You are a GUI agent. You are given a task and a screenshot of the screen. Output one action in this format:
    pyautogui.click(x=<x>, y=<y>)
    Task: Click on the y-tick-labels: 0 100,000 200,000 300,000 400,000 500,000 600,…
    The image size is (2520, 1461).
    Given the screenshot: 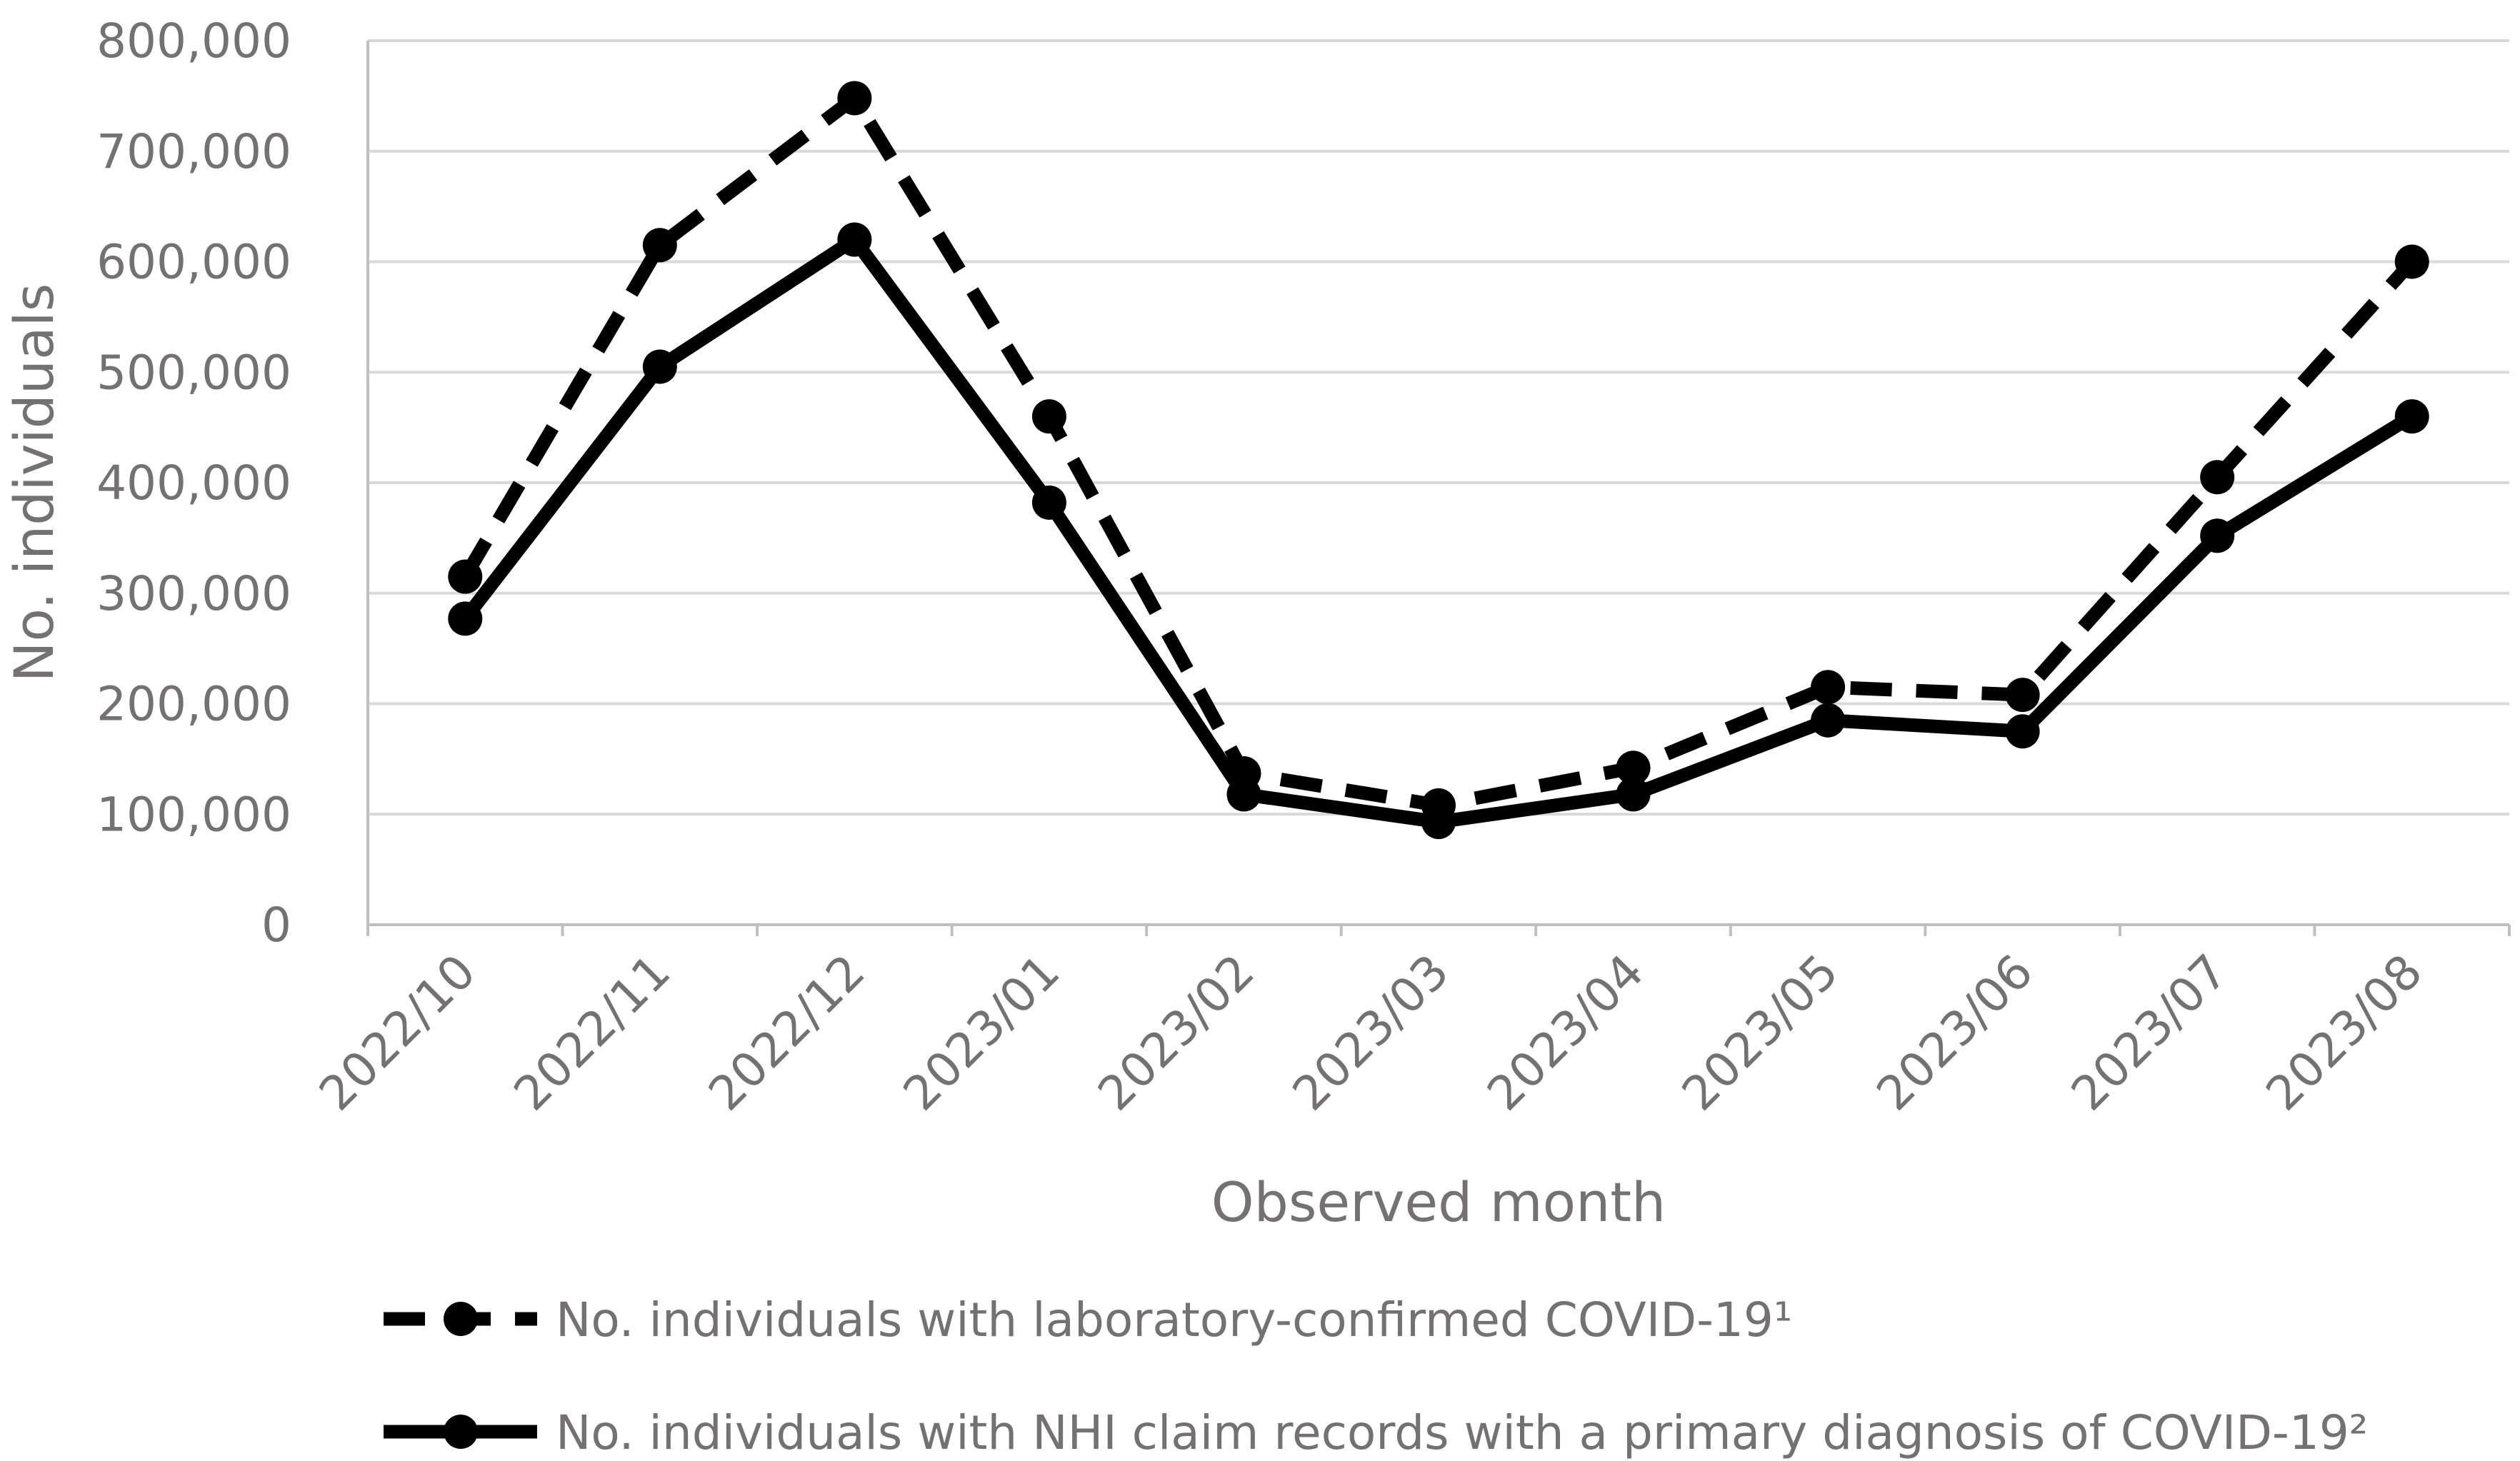 What is the action you would take?
    pyautogui.click(x=193, y=483)
    